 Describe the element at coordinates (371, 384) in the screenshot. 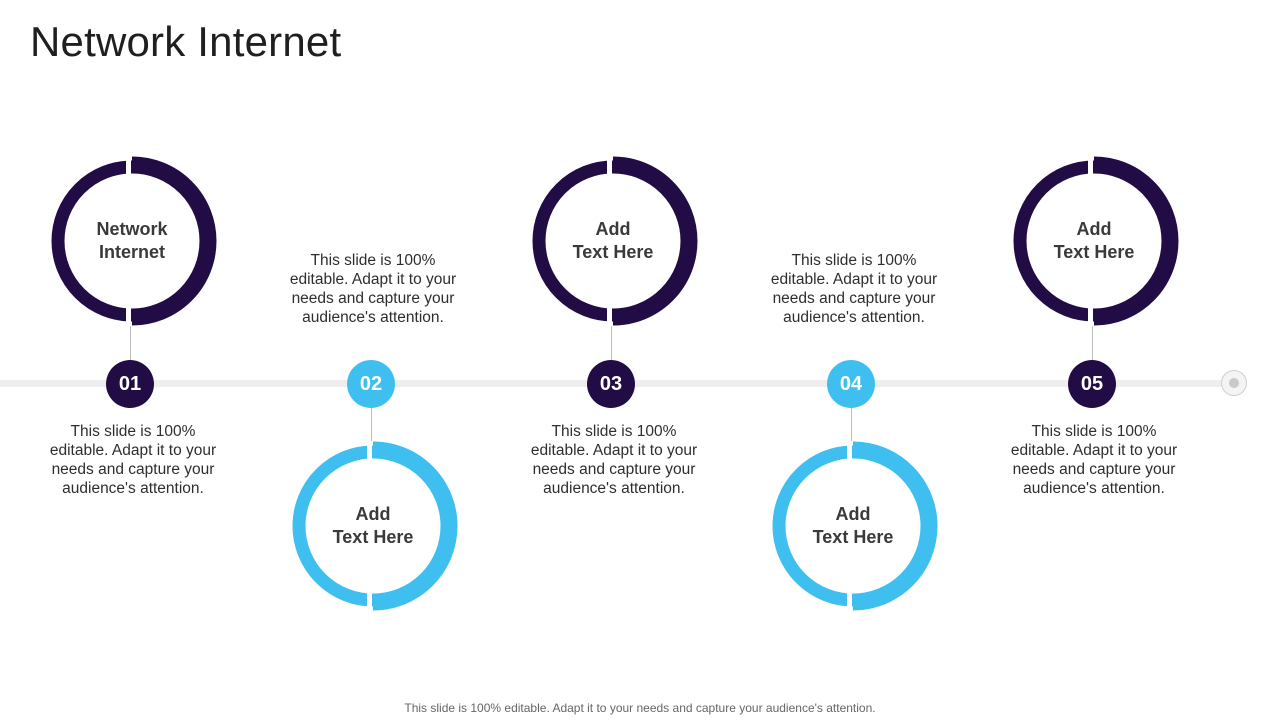

I see `step-number-badge: 02` at that location.